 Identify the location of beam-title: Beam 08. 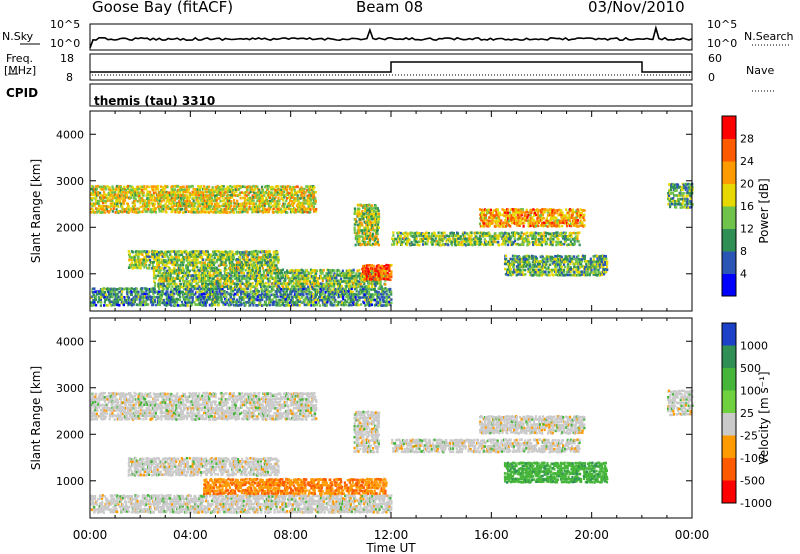
(390, 8).